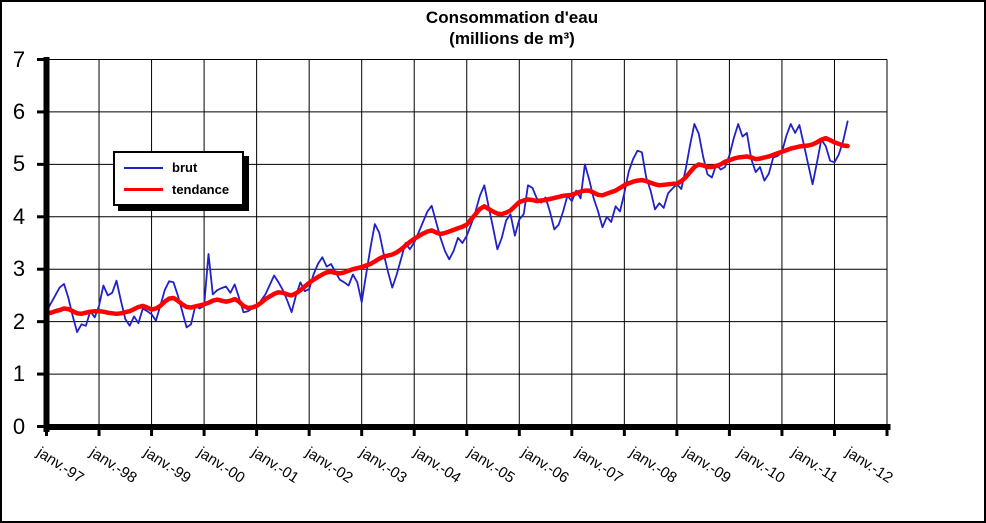 This screenshot has width=986, height=523. What do you see at coordinates (19, 374) in the screenshot?
I see `y-axis-label: 1` at bounding box center [19, 374].